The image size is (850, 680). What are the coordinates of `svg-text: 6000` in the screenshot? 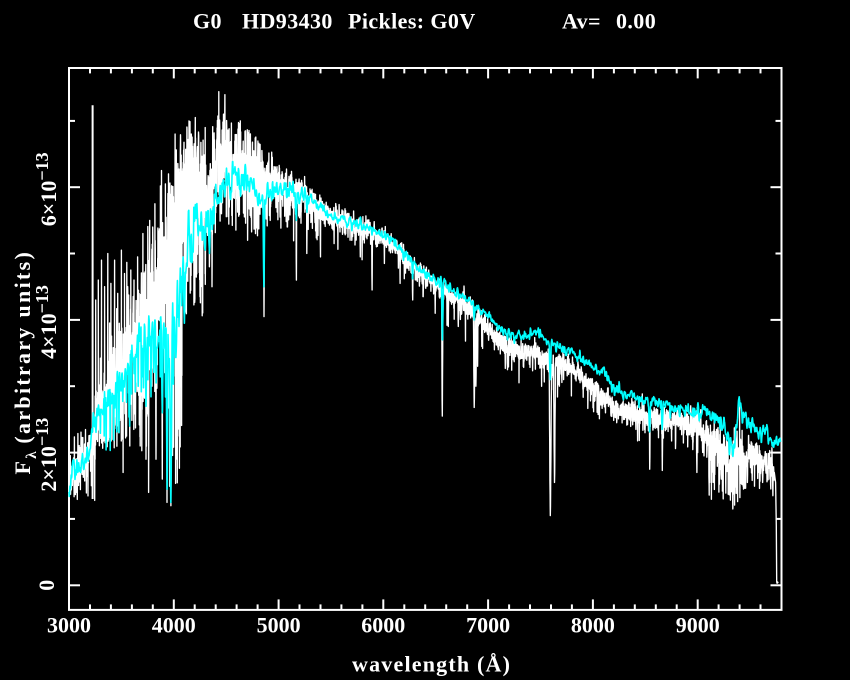 It's located at (383, 625).